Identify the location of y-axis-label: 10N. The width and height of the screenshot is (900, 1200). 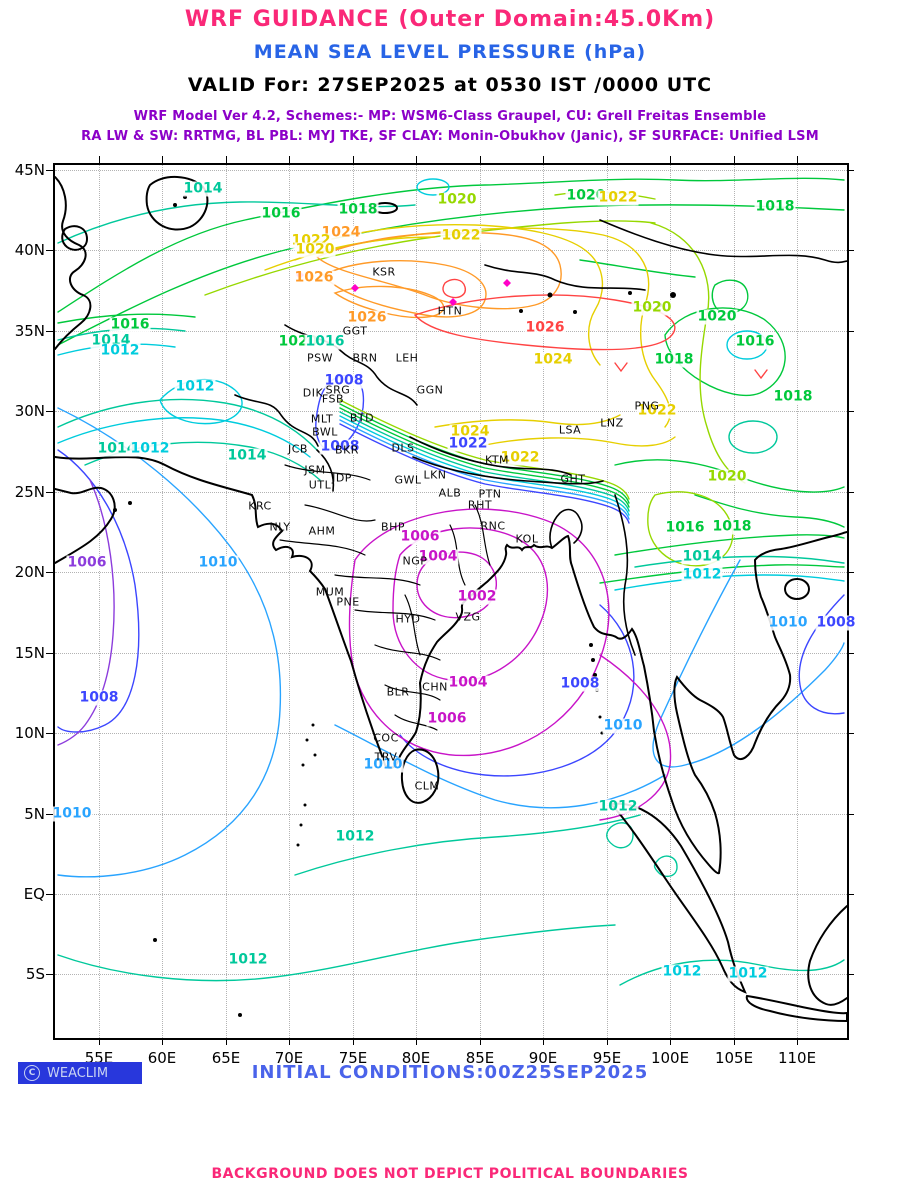
(29, 733).